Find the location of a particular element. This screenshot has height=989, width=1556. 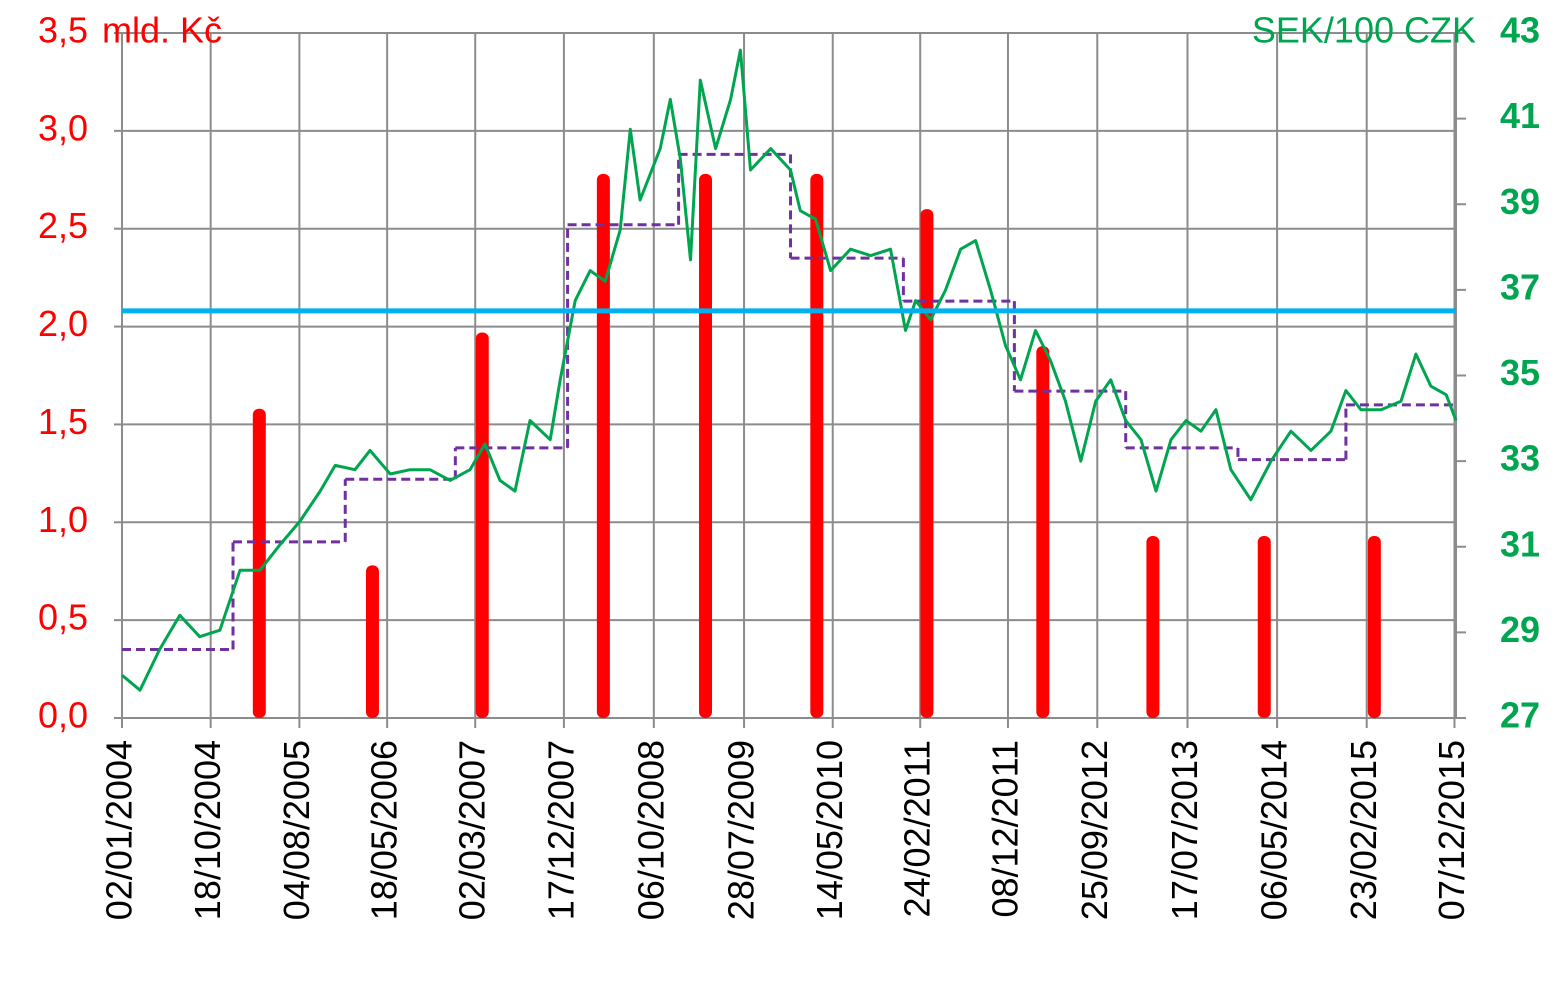

x-tick-label: 08/12/2011 is located at coordinates (1004, 829).